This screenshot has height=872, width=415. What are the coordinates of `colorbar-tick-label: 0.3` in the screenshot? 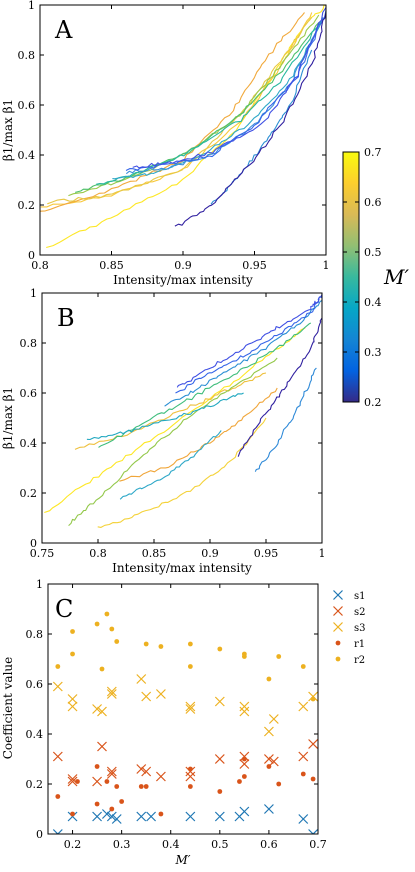 It's located at (373, 352).